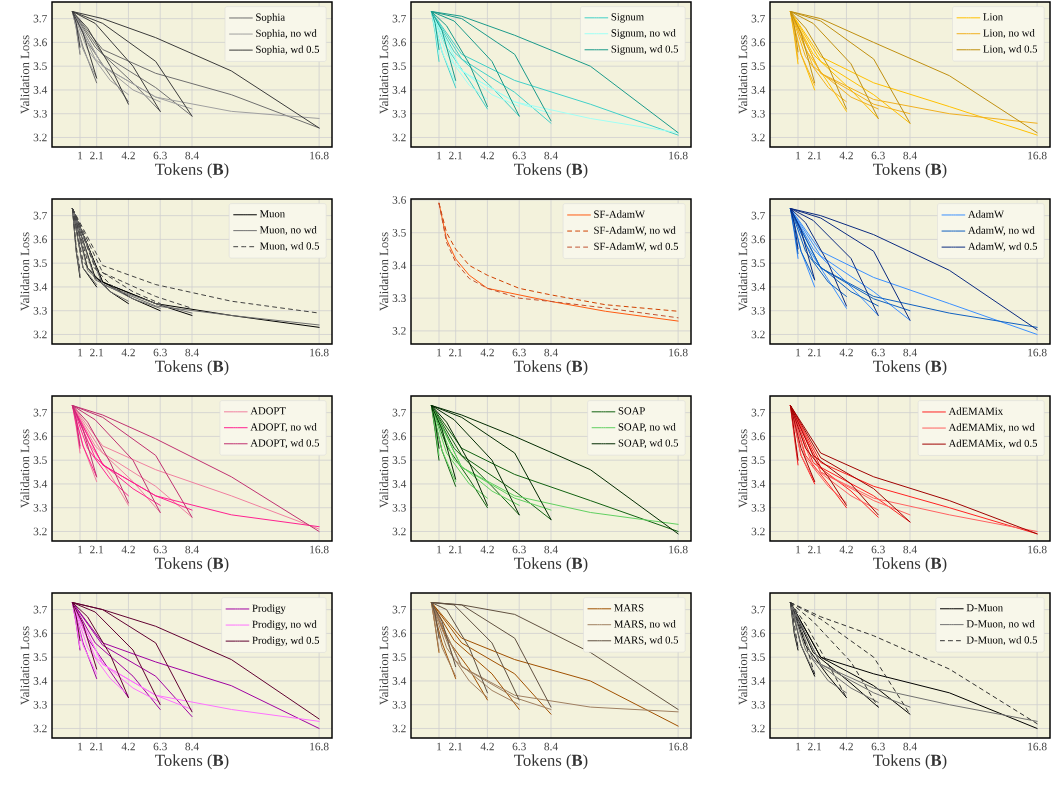 This screenshot has width=1053, height=799. What do you see at coordinates (975, 411) in the screenshot?
I see `legend-label: AdEMAMix` at bounding box center [975, 411].